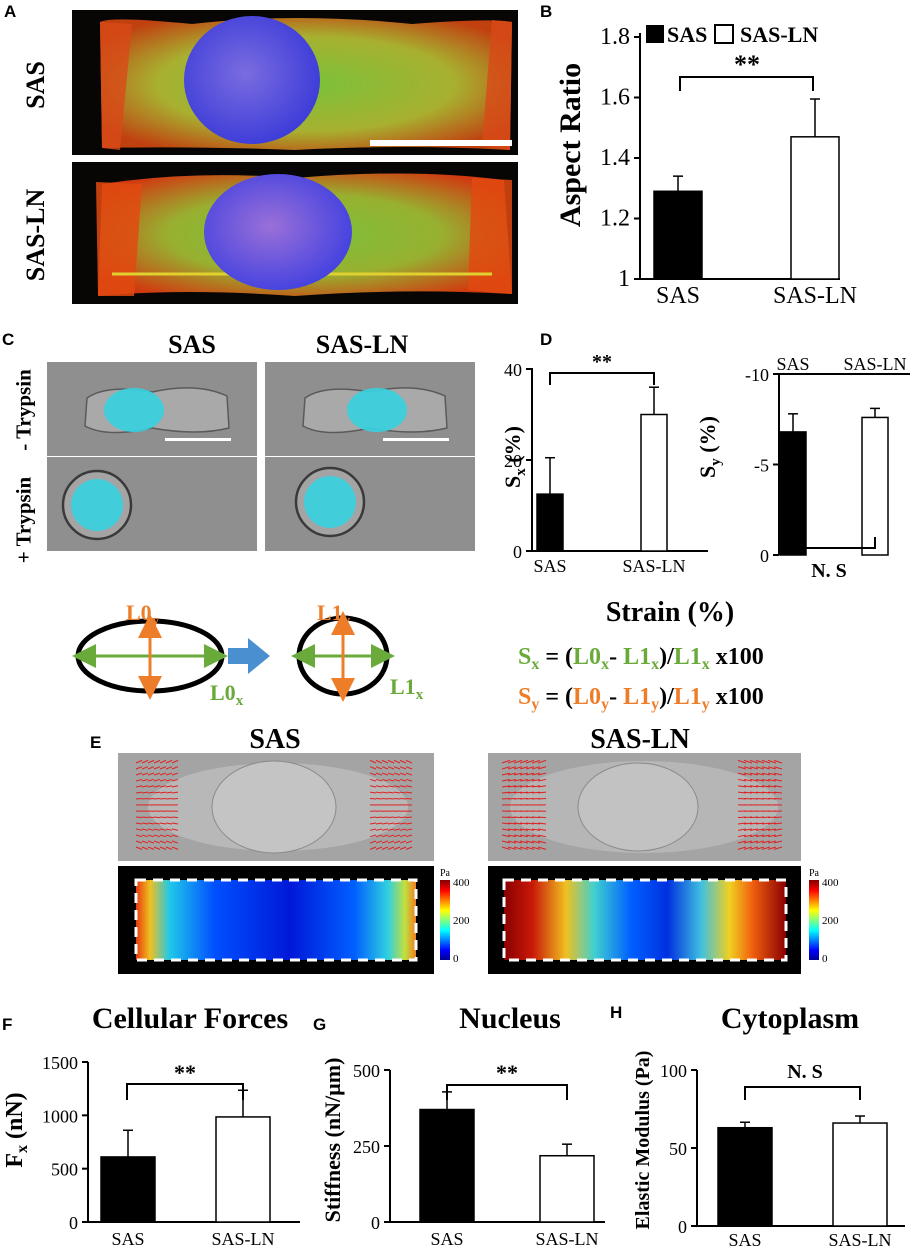  Describe the element at coordinates (507, 1072) in the screenshot. I see `chart-g-significance: **` at that location.